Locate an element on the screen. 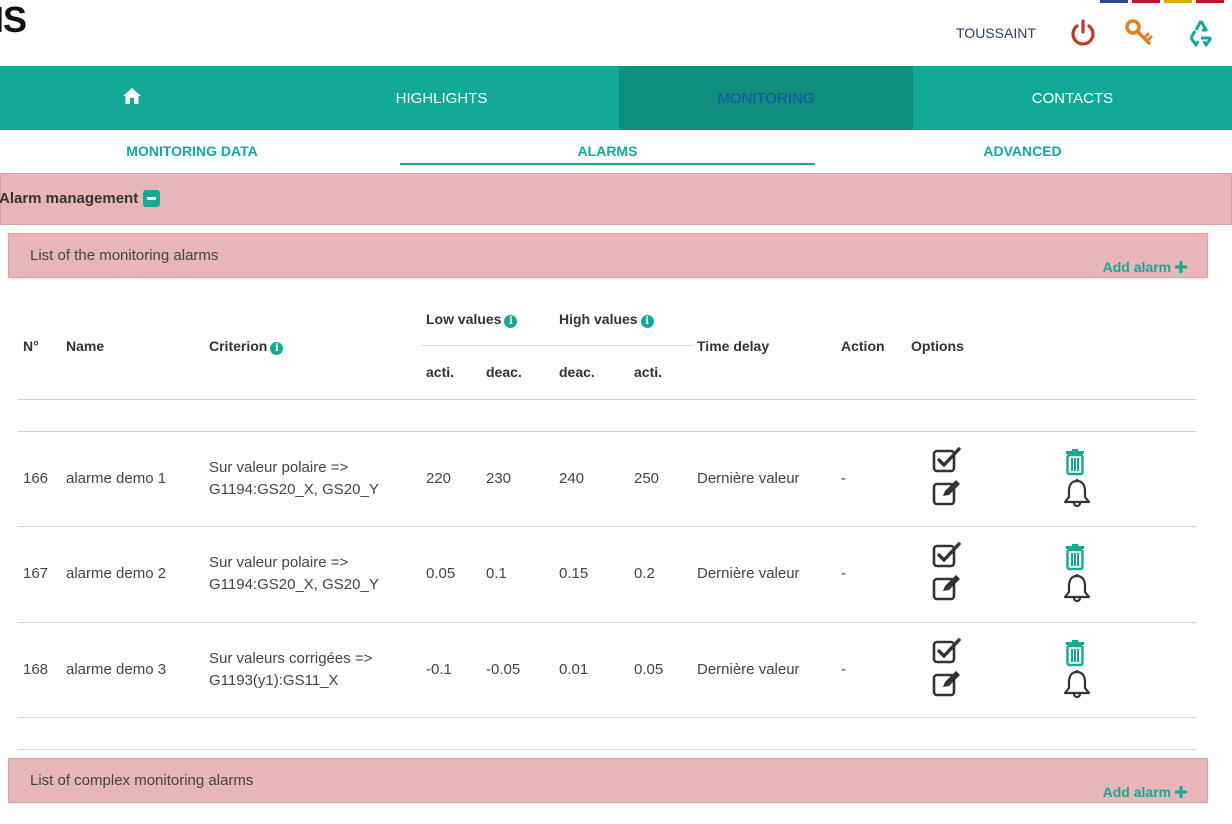 The width and height of the screenshot is (1232, 824). cell-low-deac: 230 is located at coordinates (499, 478).